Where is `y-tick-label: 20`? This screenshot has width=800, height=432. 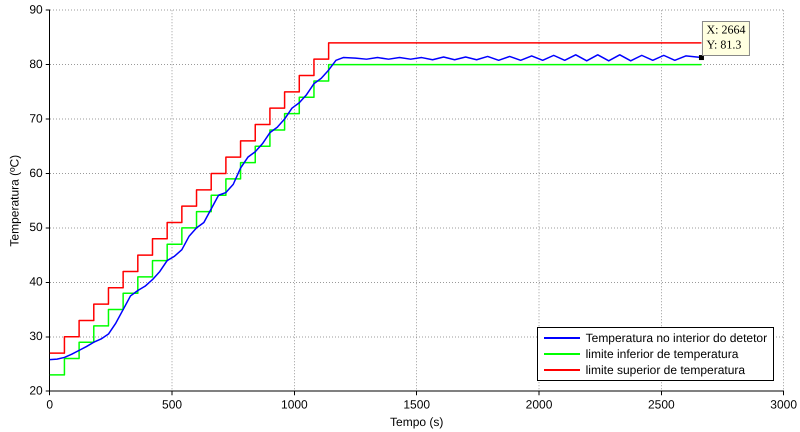 y-tick-label: 20 is located at coordinates (36, 391).